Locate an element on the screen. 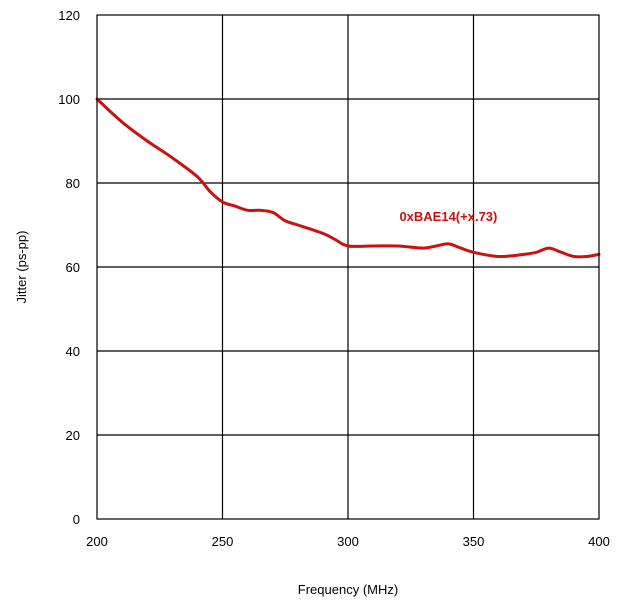  x-tick-label: 200 is located at coordinates (97, 541).